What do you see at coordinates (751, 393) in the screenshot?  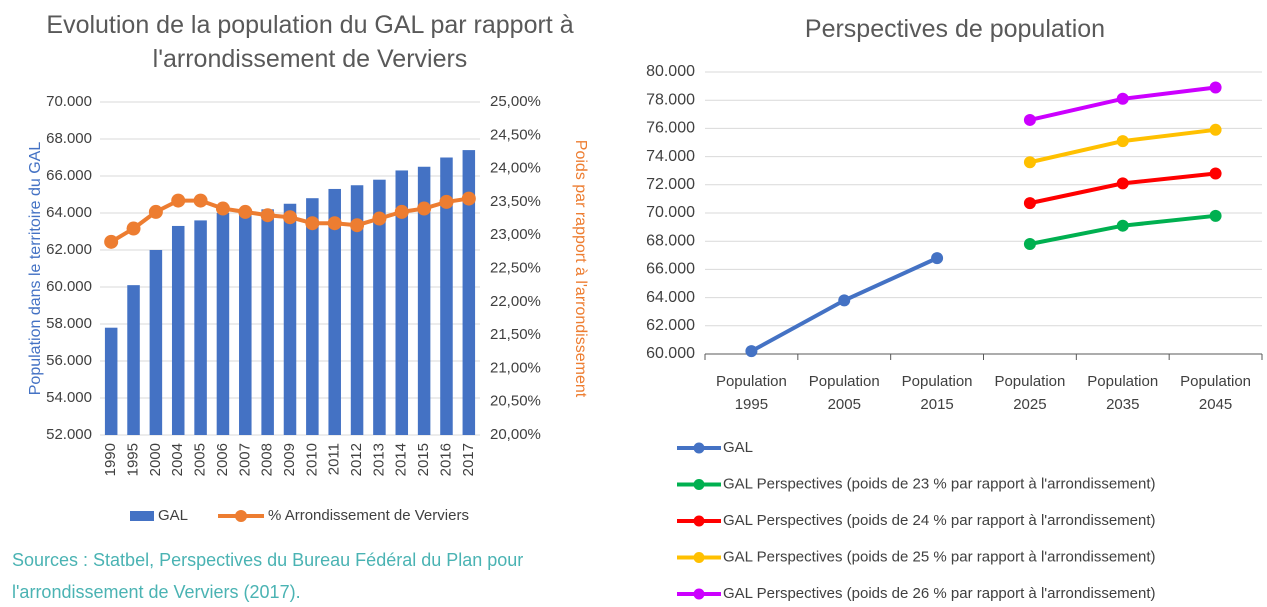 I see `x-tick-label: Population 1995` at bounding box center [751, 393].